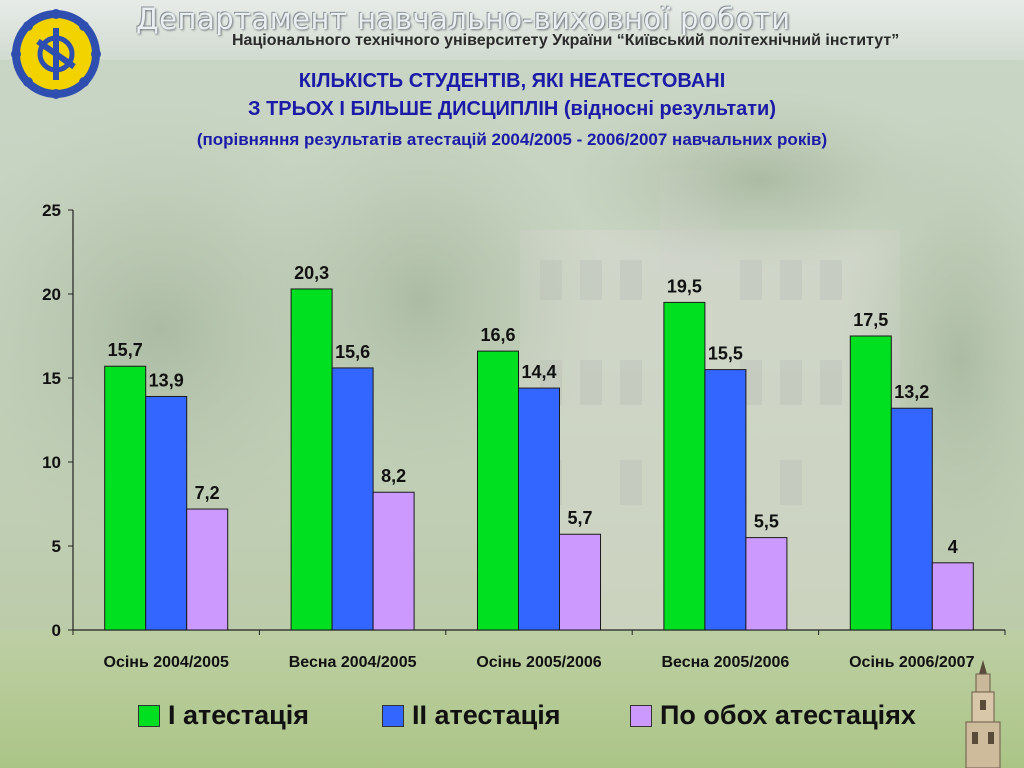 This screenshot has width=1024, height=768. What do you see at coordinates (352, 352) in the screenshot?
I see `data-label: 15,6` at bounding box center [352, 352].